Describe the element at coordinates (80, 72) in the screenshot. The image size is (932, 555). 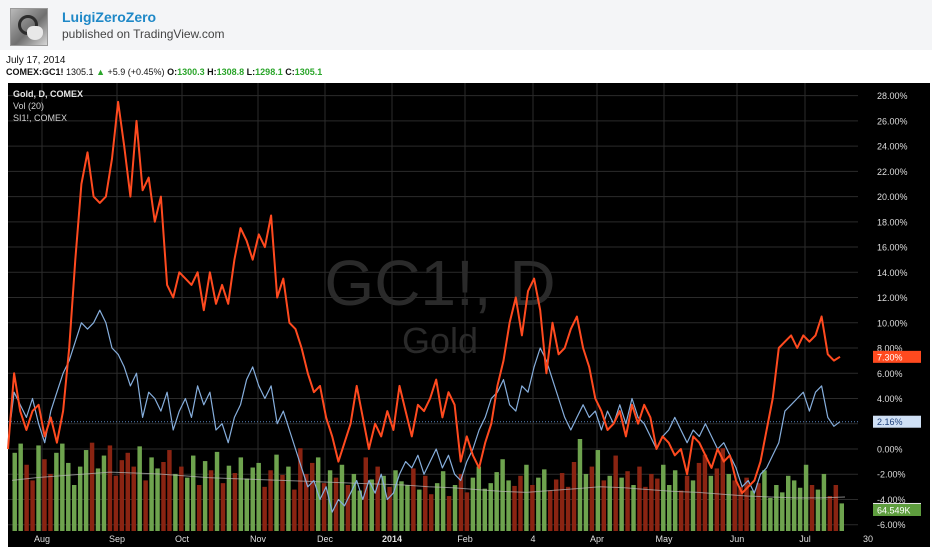
I see `quote-last: 1305.1` at that location.